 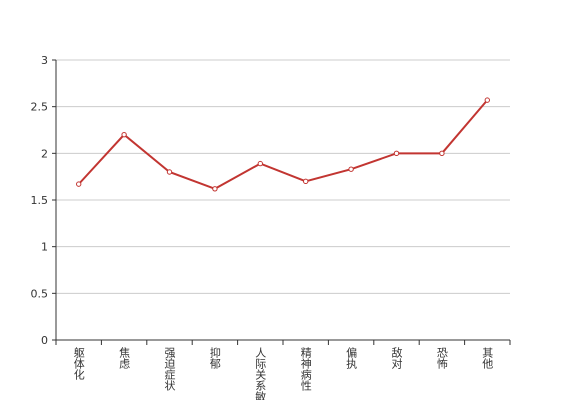 I want to click on x-tick-label: 躯体化, so click(x=78, y=364).